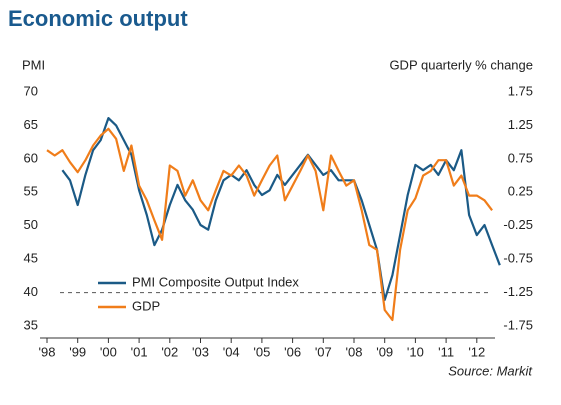 The image size is (561, 405). I want to click on y2-tick-label: -1.75, so click(518, 324).